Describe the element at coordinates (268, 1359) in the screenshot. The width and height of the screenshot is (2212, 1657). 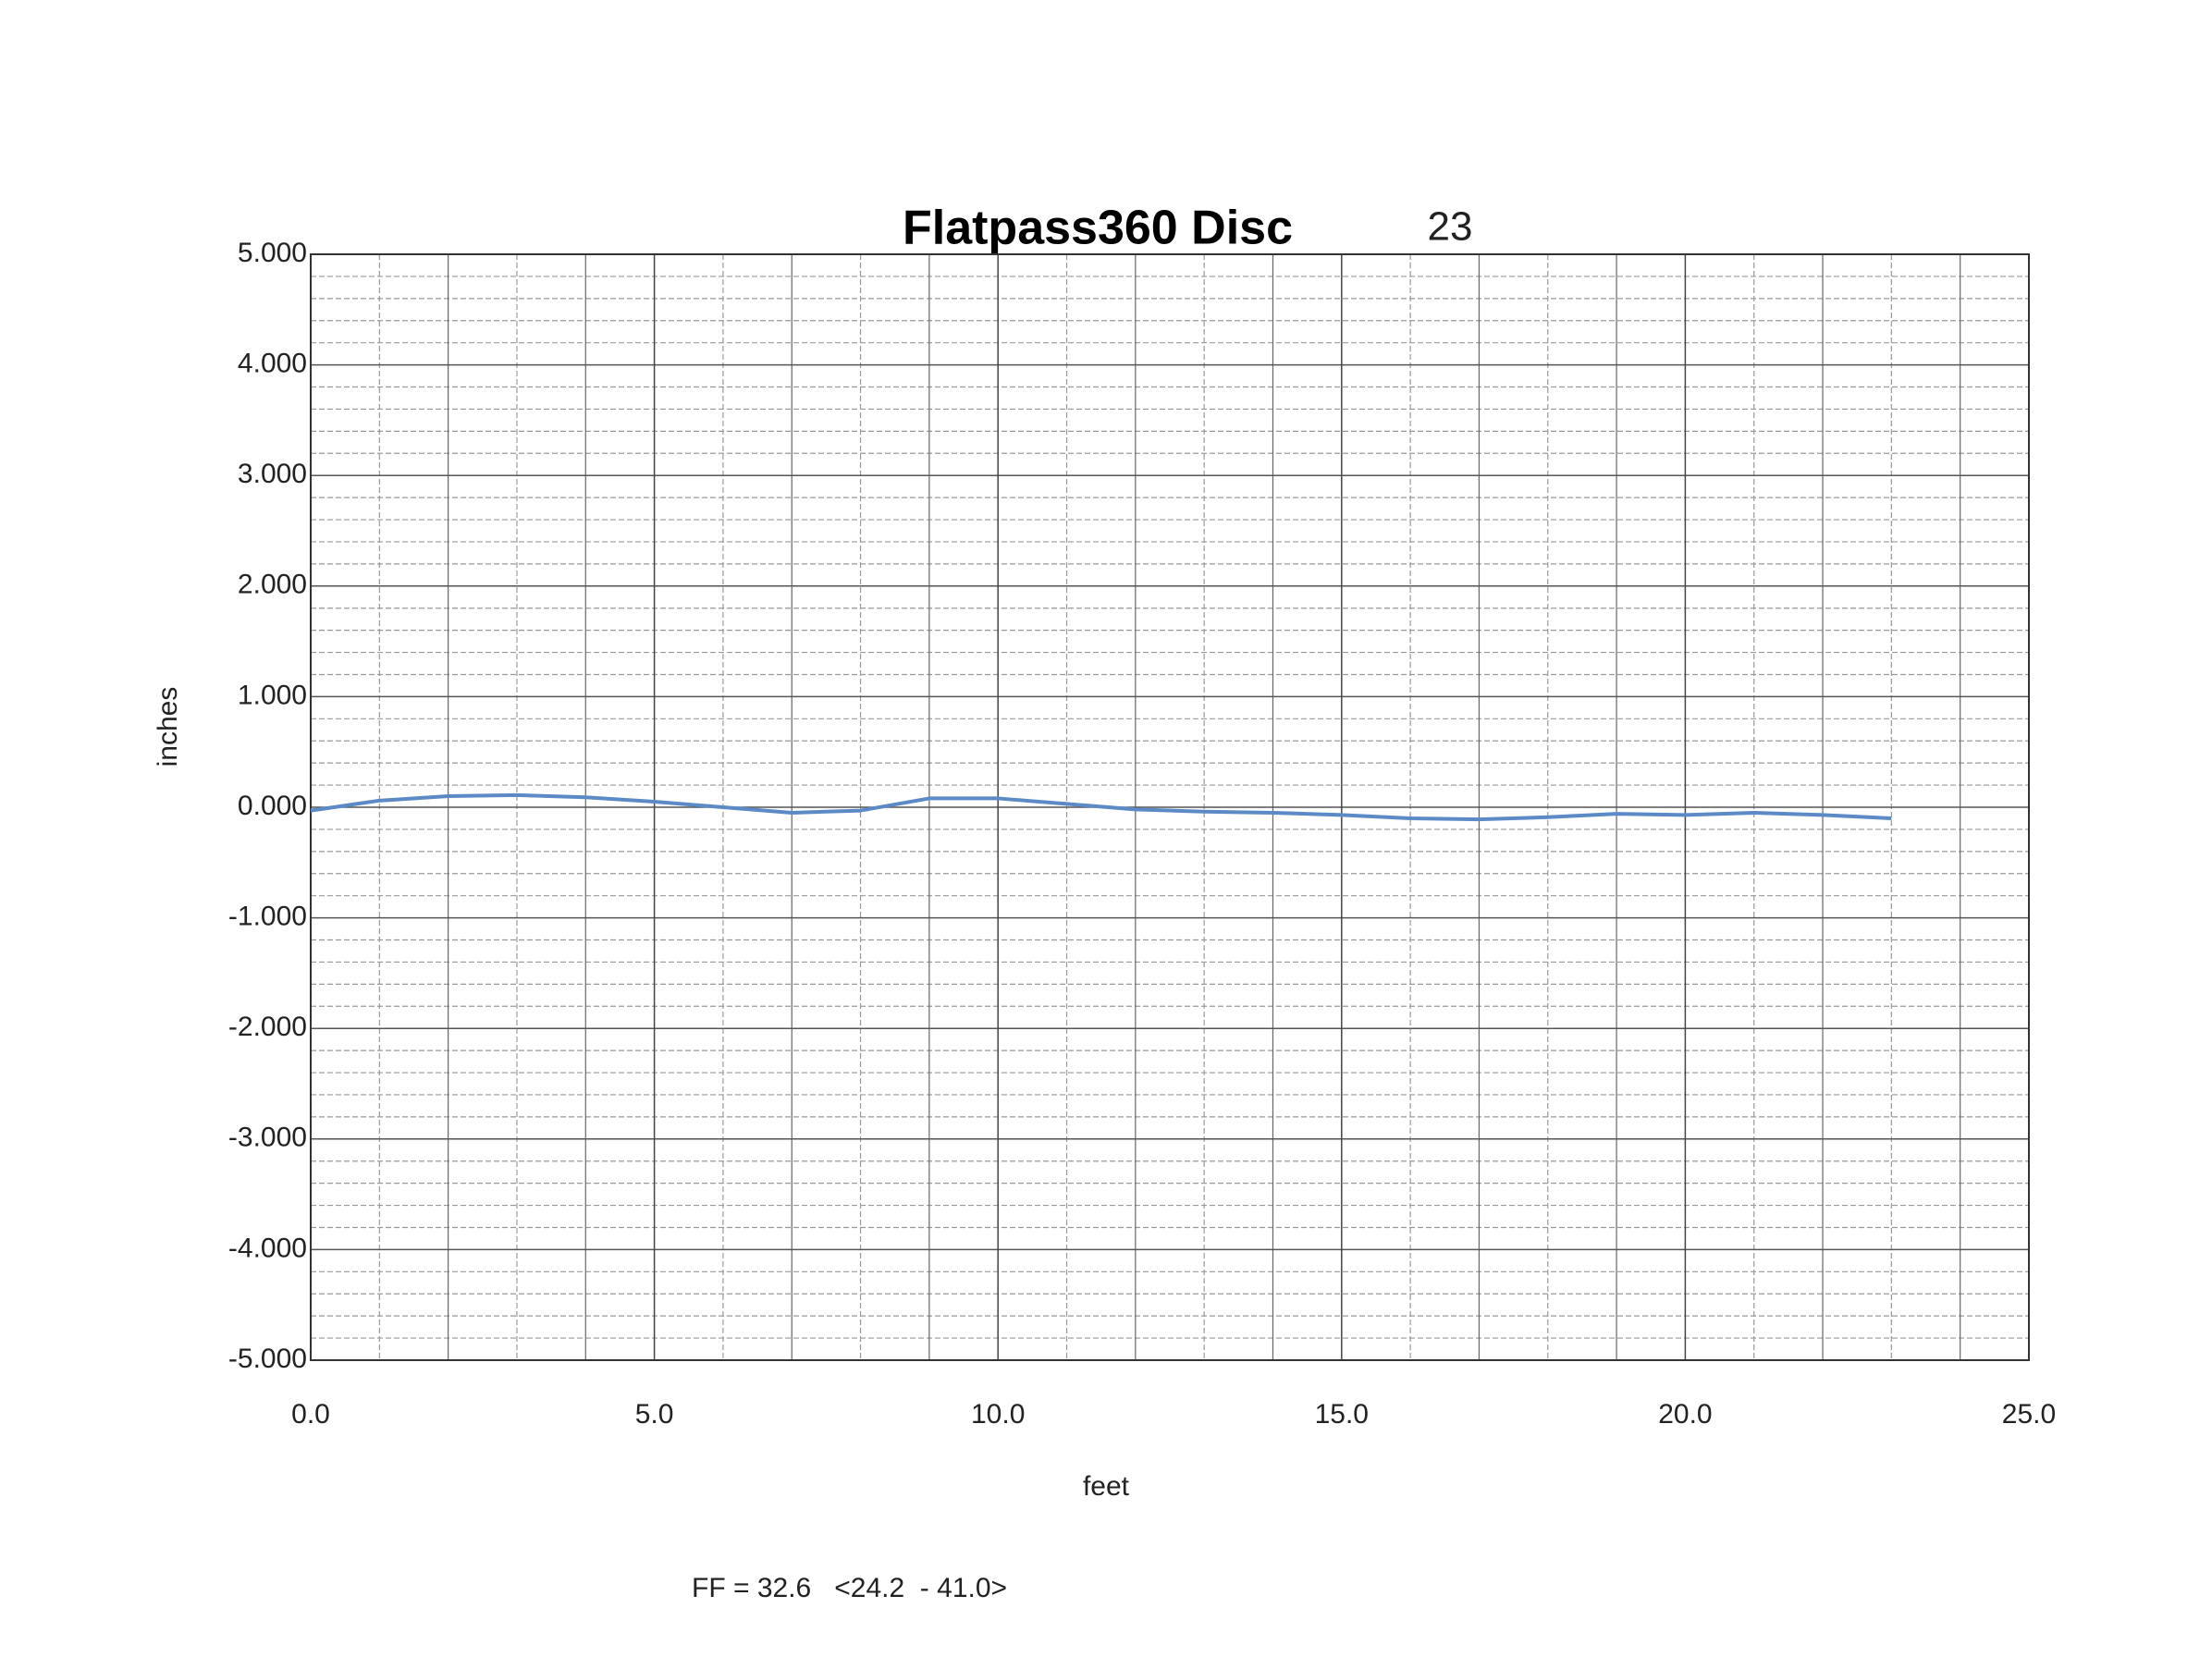
I see `y-tick-label: -5.000` at that location.